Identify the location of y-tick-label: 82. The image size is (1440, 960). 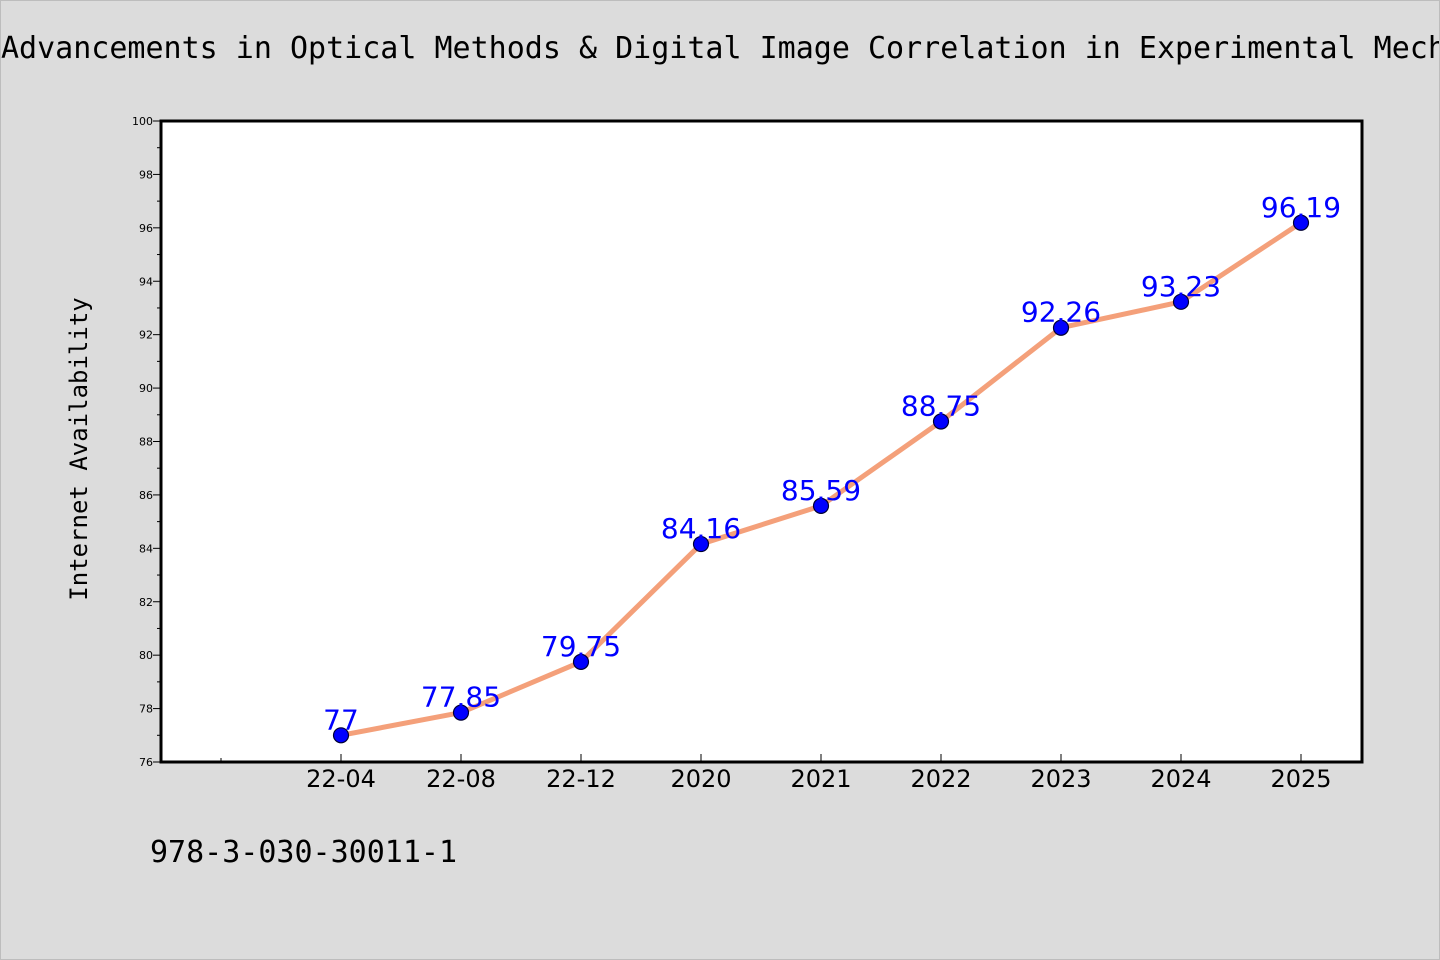
(146, 602).